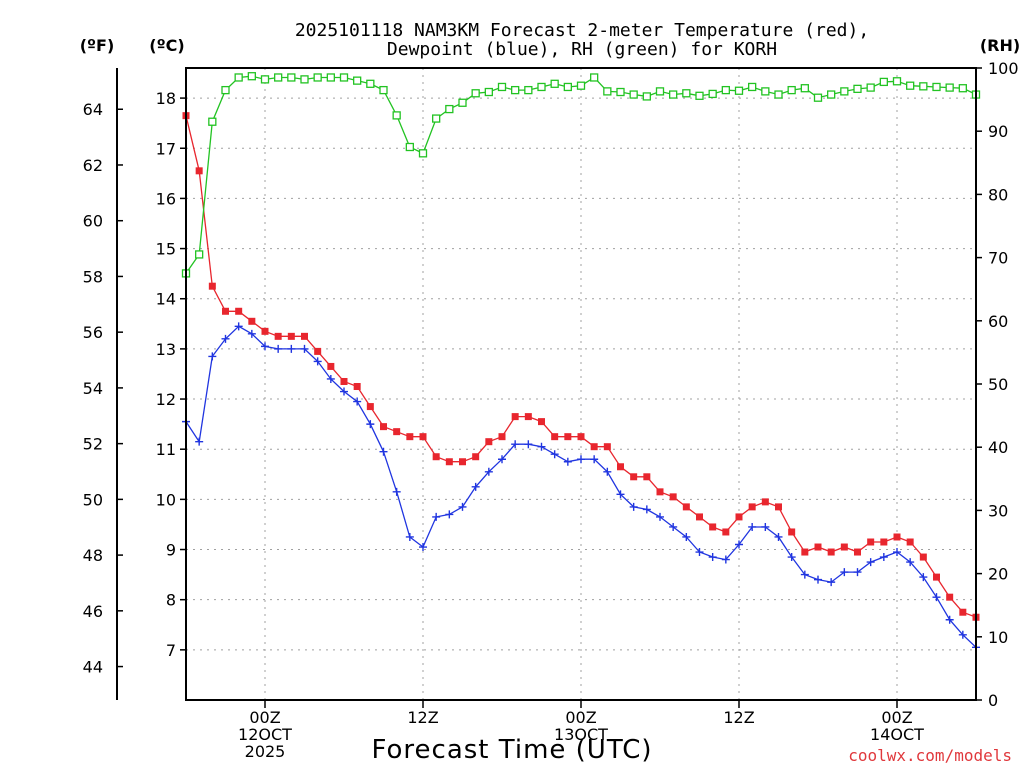  Describe the element at coordinates (265, 751) in the screenshot. I see `x-tick-label: 2025` at that location.